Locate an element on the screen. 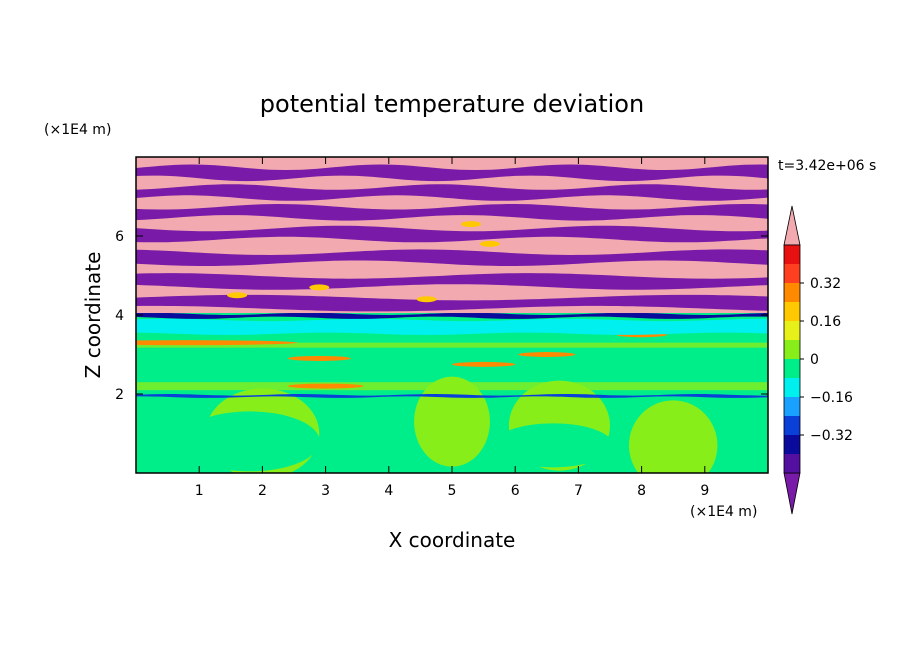 This screenshot has height=654, width=904. colorbar: 0.32 0.16 0 −0.16 −0.32 is located at coordinates (818, 360).